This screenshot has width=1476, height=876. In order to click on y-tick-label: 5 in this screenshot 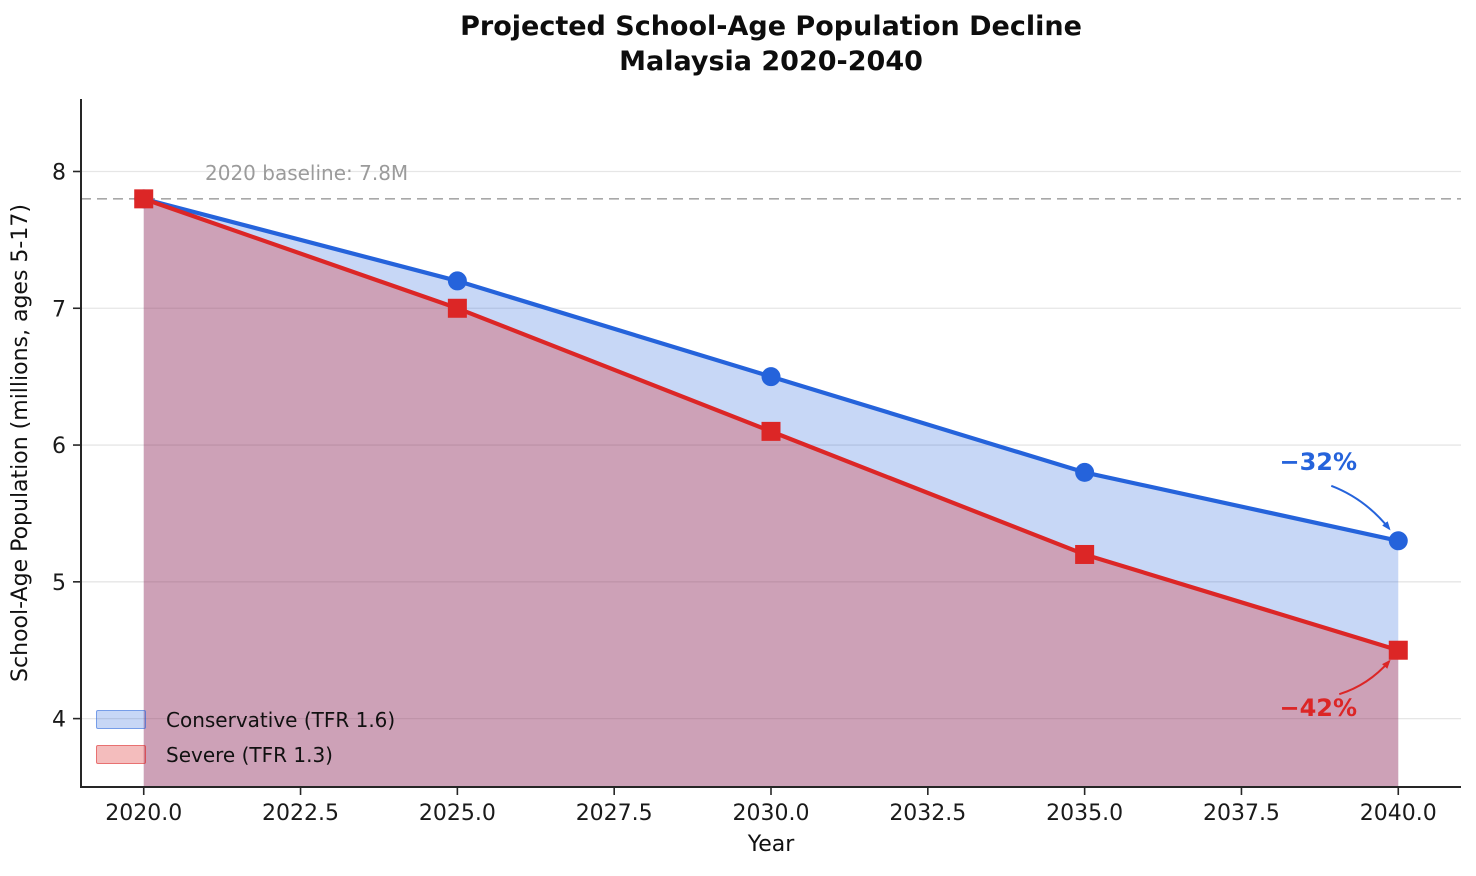, I will do `click(59, 583)`.